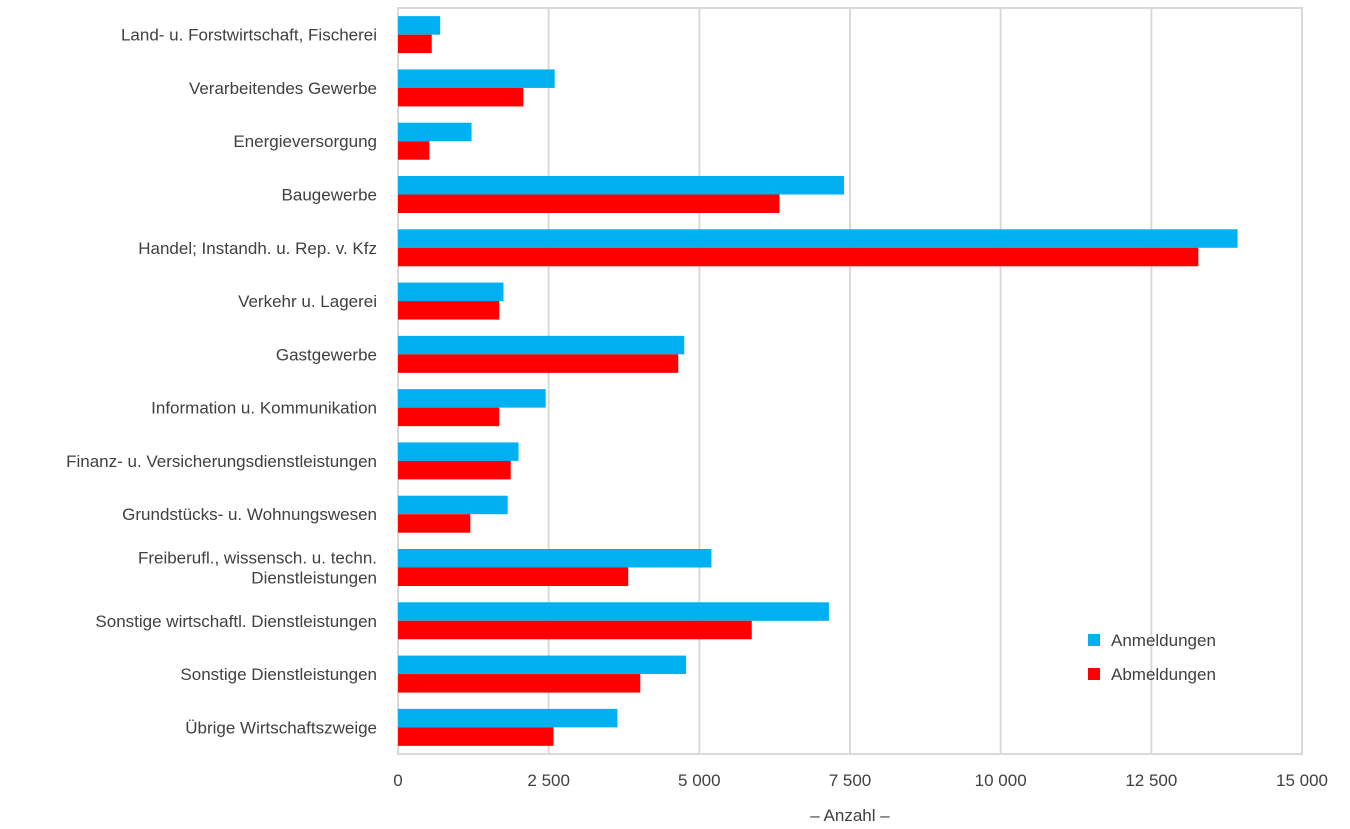  Describe the element at coordinates (305, 141) in the screenshot. I see `category-label: Energieversorgung` at that location.